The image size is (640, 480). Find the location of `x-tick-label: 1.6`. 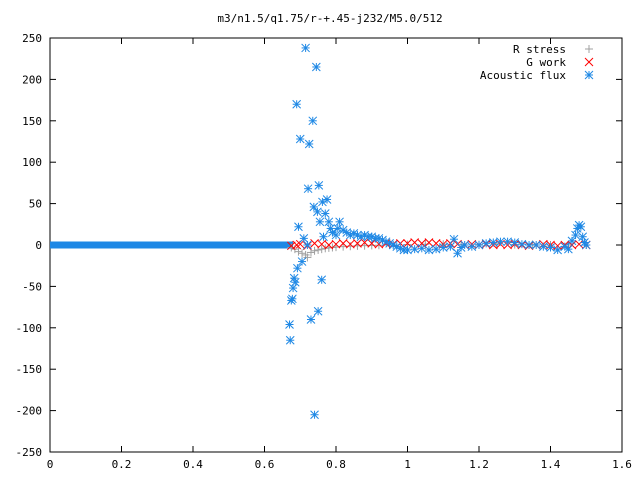

x-tick-label: 1.6 is located at coordinates (622, 464).